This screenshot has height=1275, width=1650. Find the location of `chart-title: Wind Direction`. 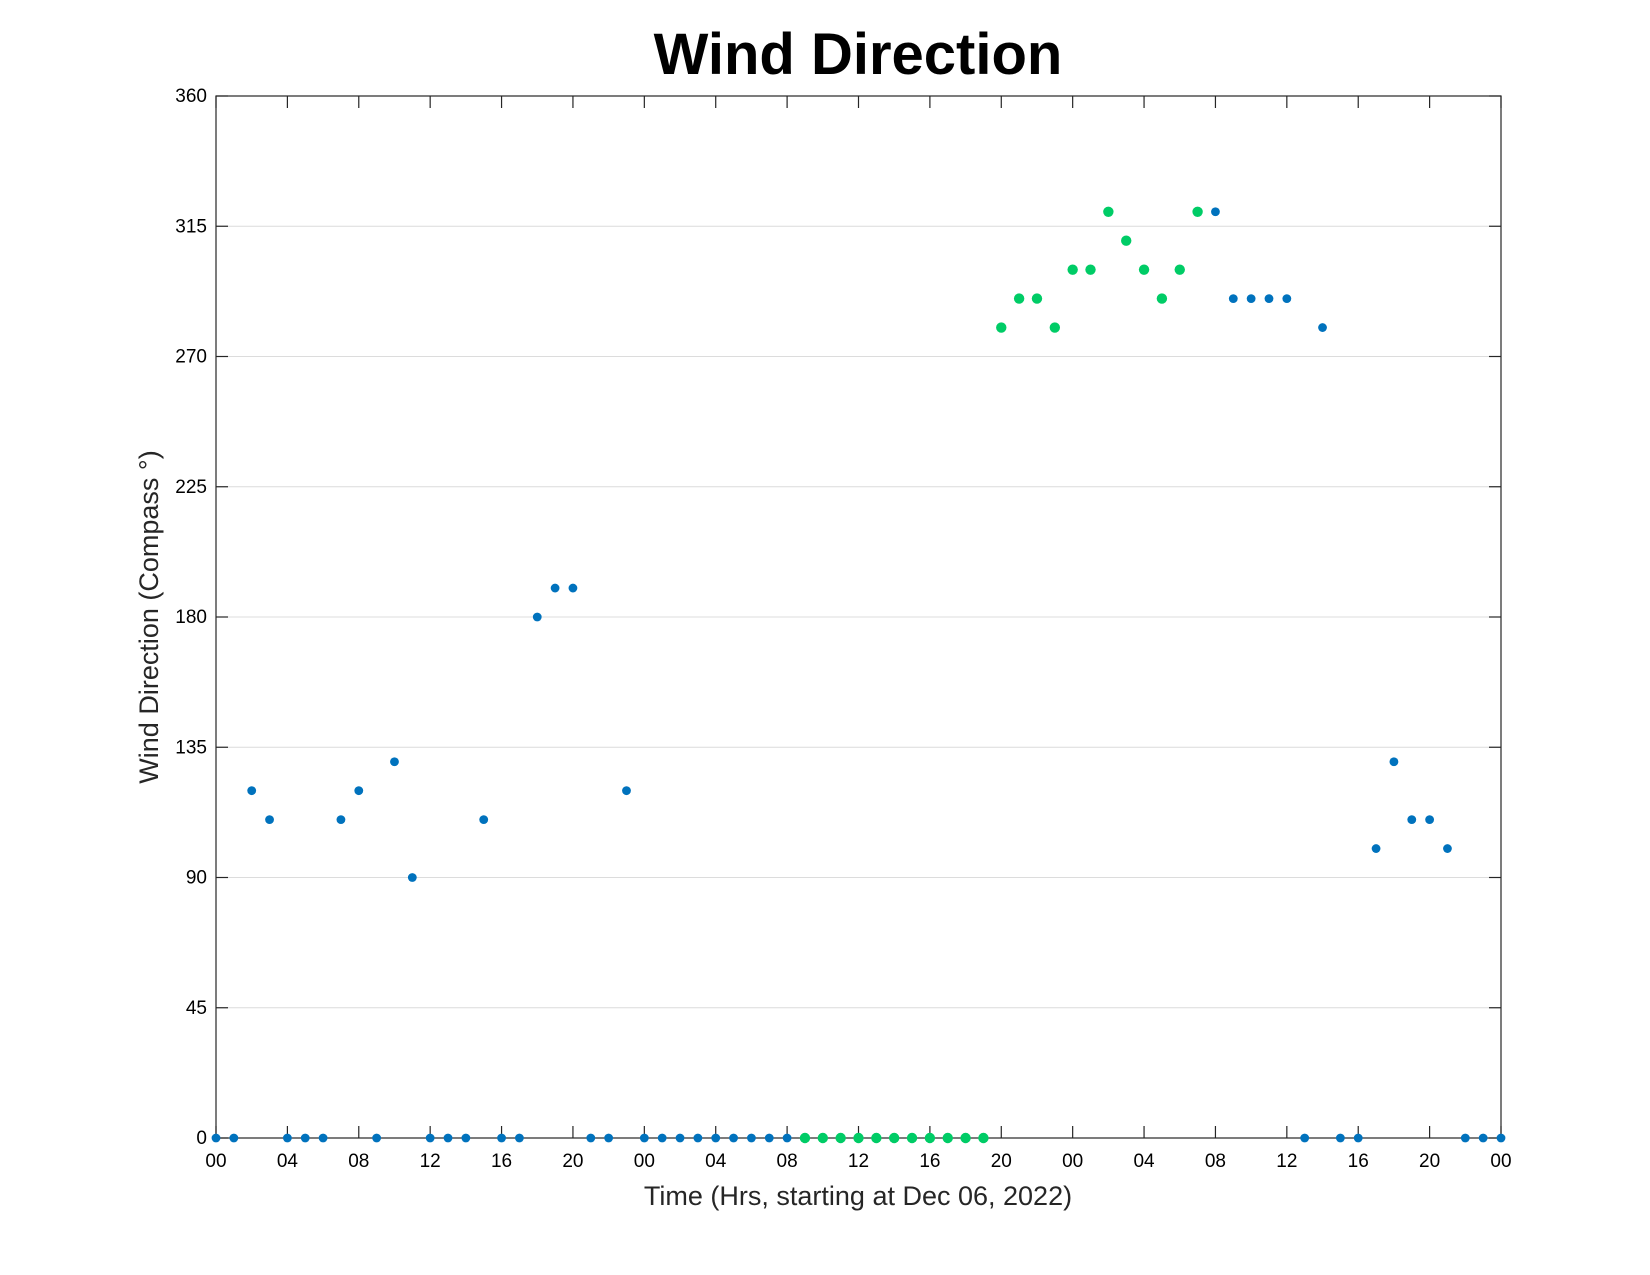

chart-title: Wind Direction is located at coordinates (858, 54).